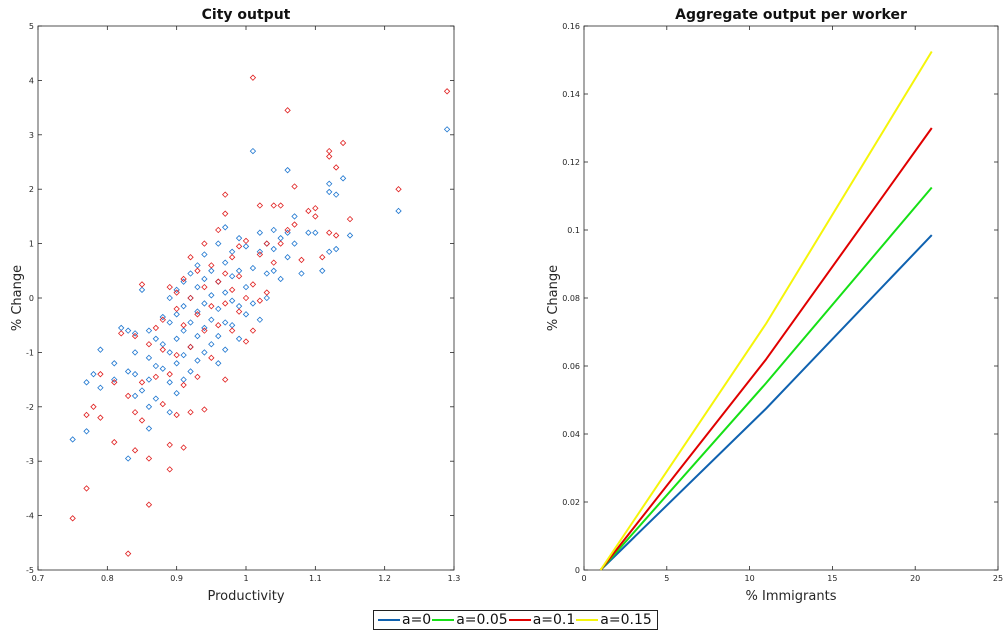 This screenshot has height=632, width=1003. Describe the element at coordinates (31, 135) in the screenshot. I see `chart1-ytick-label: 3` at that location.